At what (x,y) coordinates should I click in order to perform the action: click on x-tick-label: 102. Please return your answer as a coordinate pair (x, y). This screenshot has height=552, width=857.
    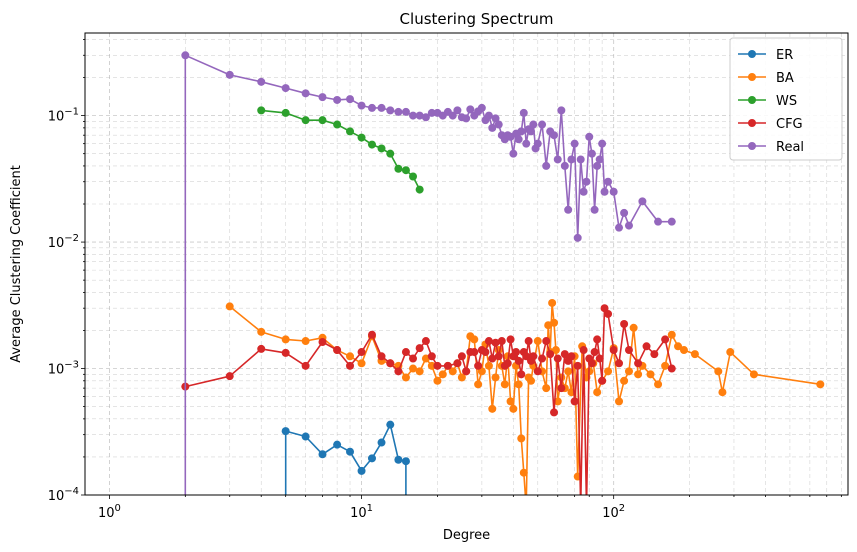
    Looking at the image, I should click on (613, 512).